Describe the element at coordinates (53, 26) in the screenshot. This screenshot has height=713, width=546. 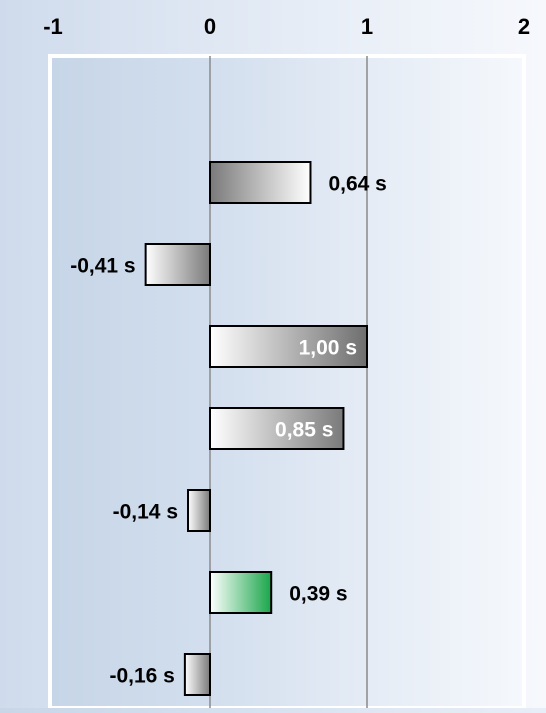
I see `x-tick-label: -1` at that location.